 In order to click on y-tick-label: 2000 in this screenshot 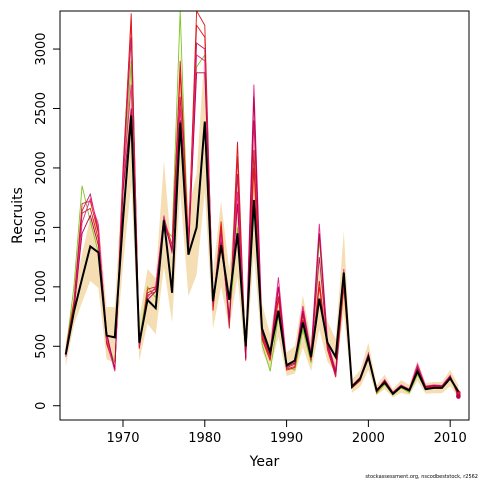, I will do `click(41, 167)`.